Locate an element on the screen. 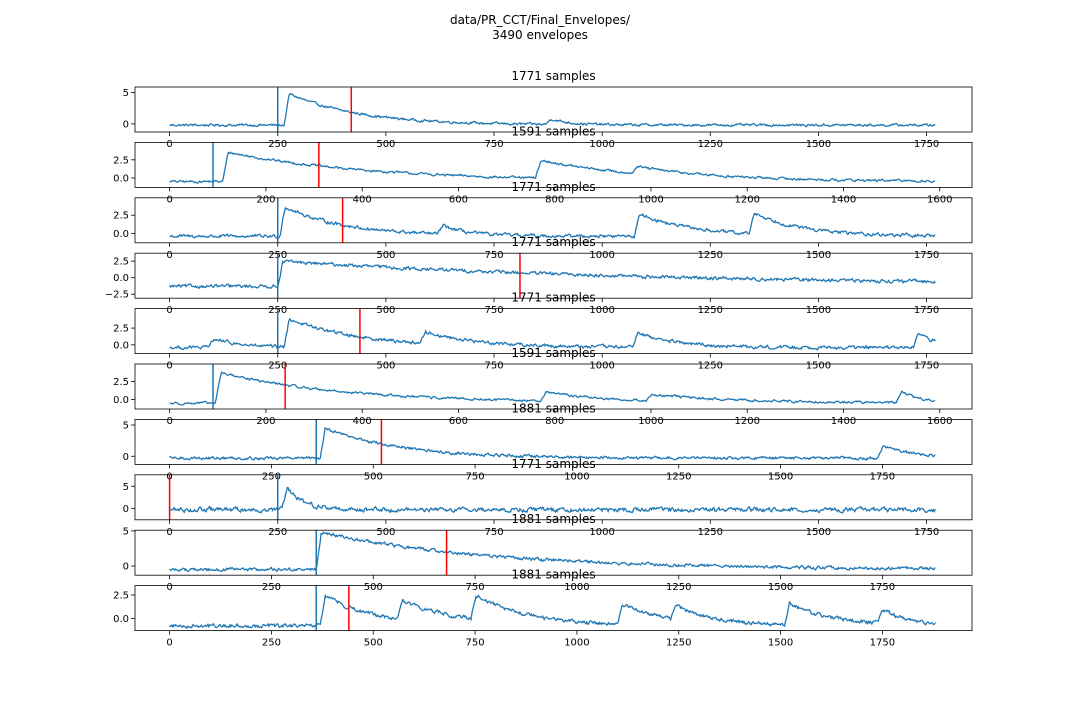 The image size is (1080, 720). subplot-8: 1771 samples 0 5 0 250 500 750 1000 1250 1500 1750 is located at coordinates (548, 497).